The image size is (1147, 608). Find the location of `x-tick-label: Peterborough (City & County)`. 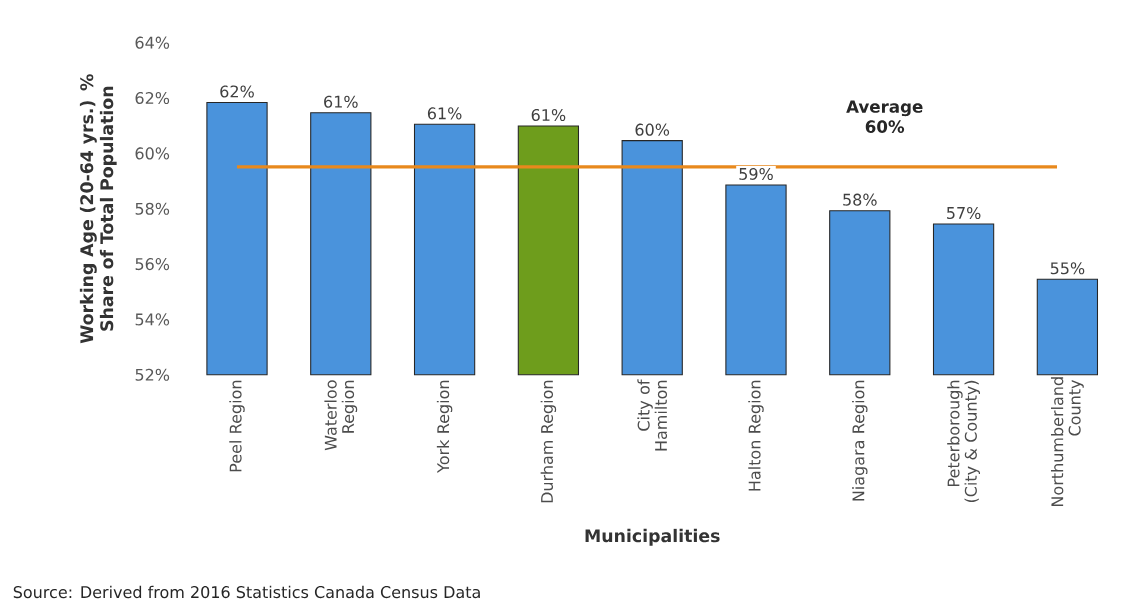

x-tick-label: Peterborough (City & County) is located at coordinates (963, 441).